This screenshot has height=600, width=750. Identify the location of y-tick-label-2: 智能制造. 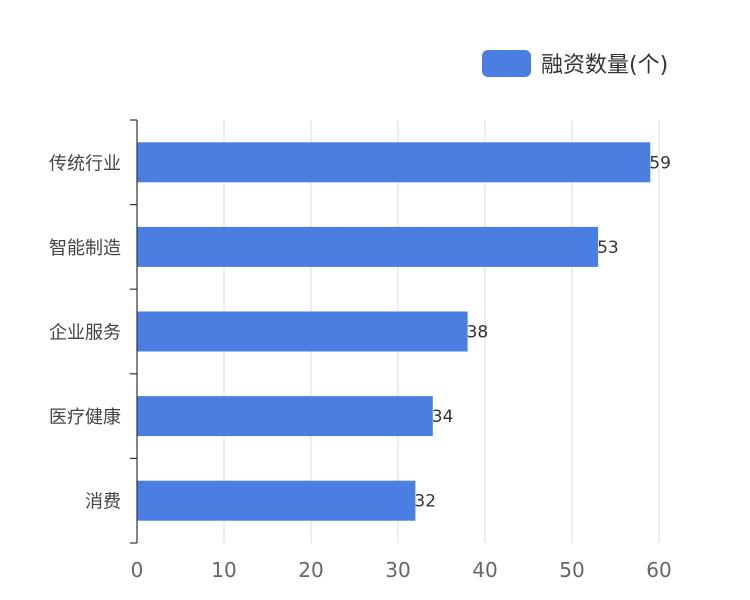
(85, 248).